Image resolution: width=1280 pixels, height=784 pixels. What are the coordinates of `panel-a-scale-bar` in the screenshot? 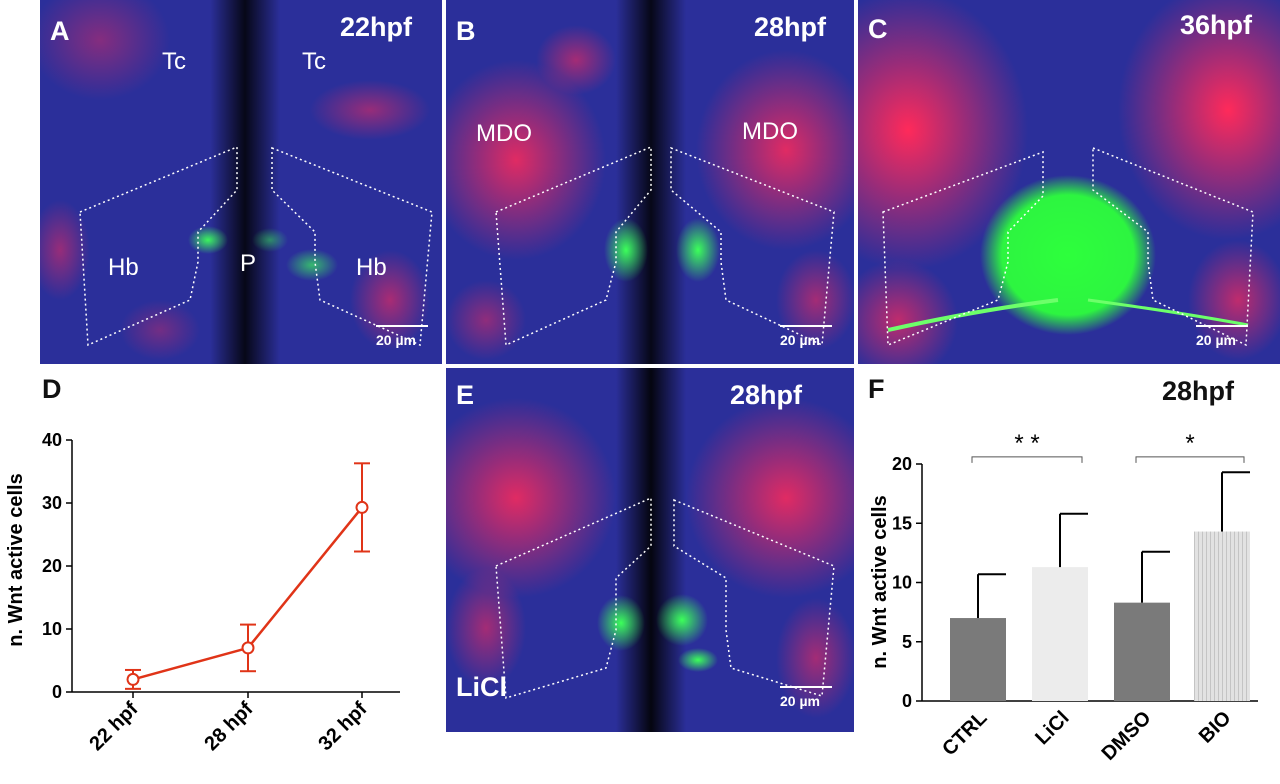 It's located at (402, 326).